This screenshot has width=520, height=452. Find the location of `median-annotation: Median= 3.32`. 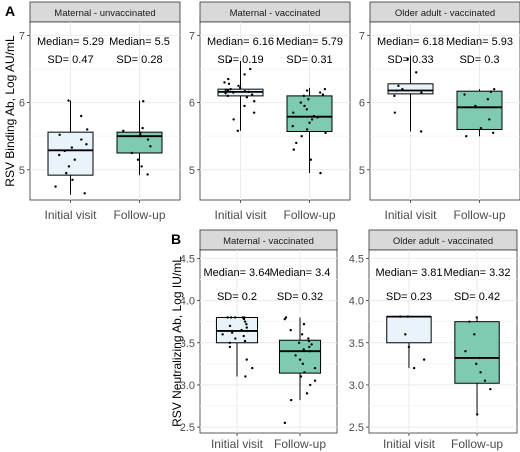

median-annotation: Median= 3.32 is located at coordinates (477, 273).